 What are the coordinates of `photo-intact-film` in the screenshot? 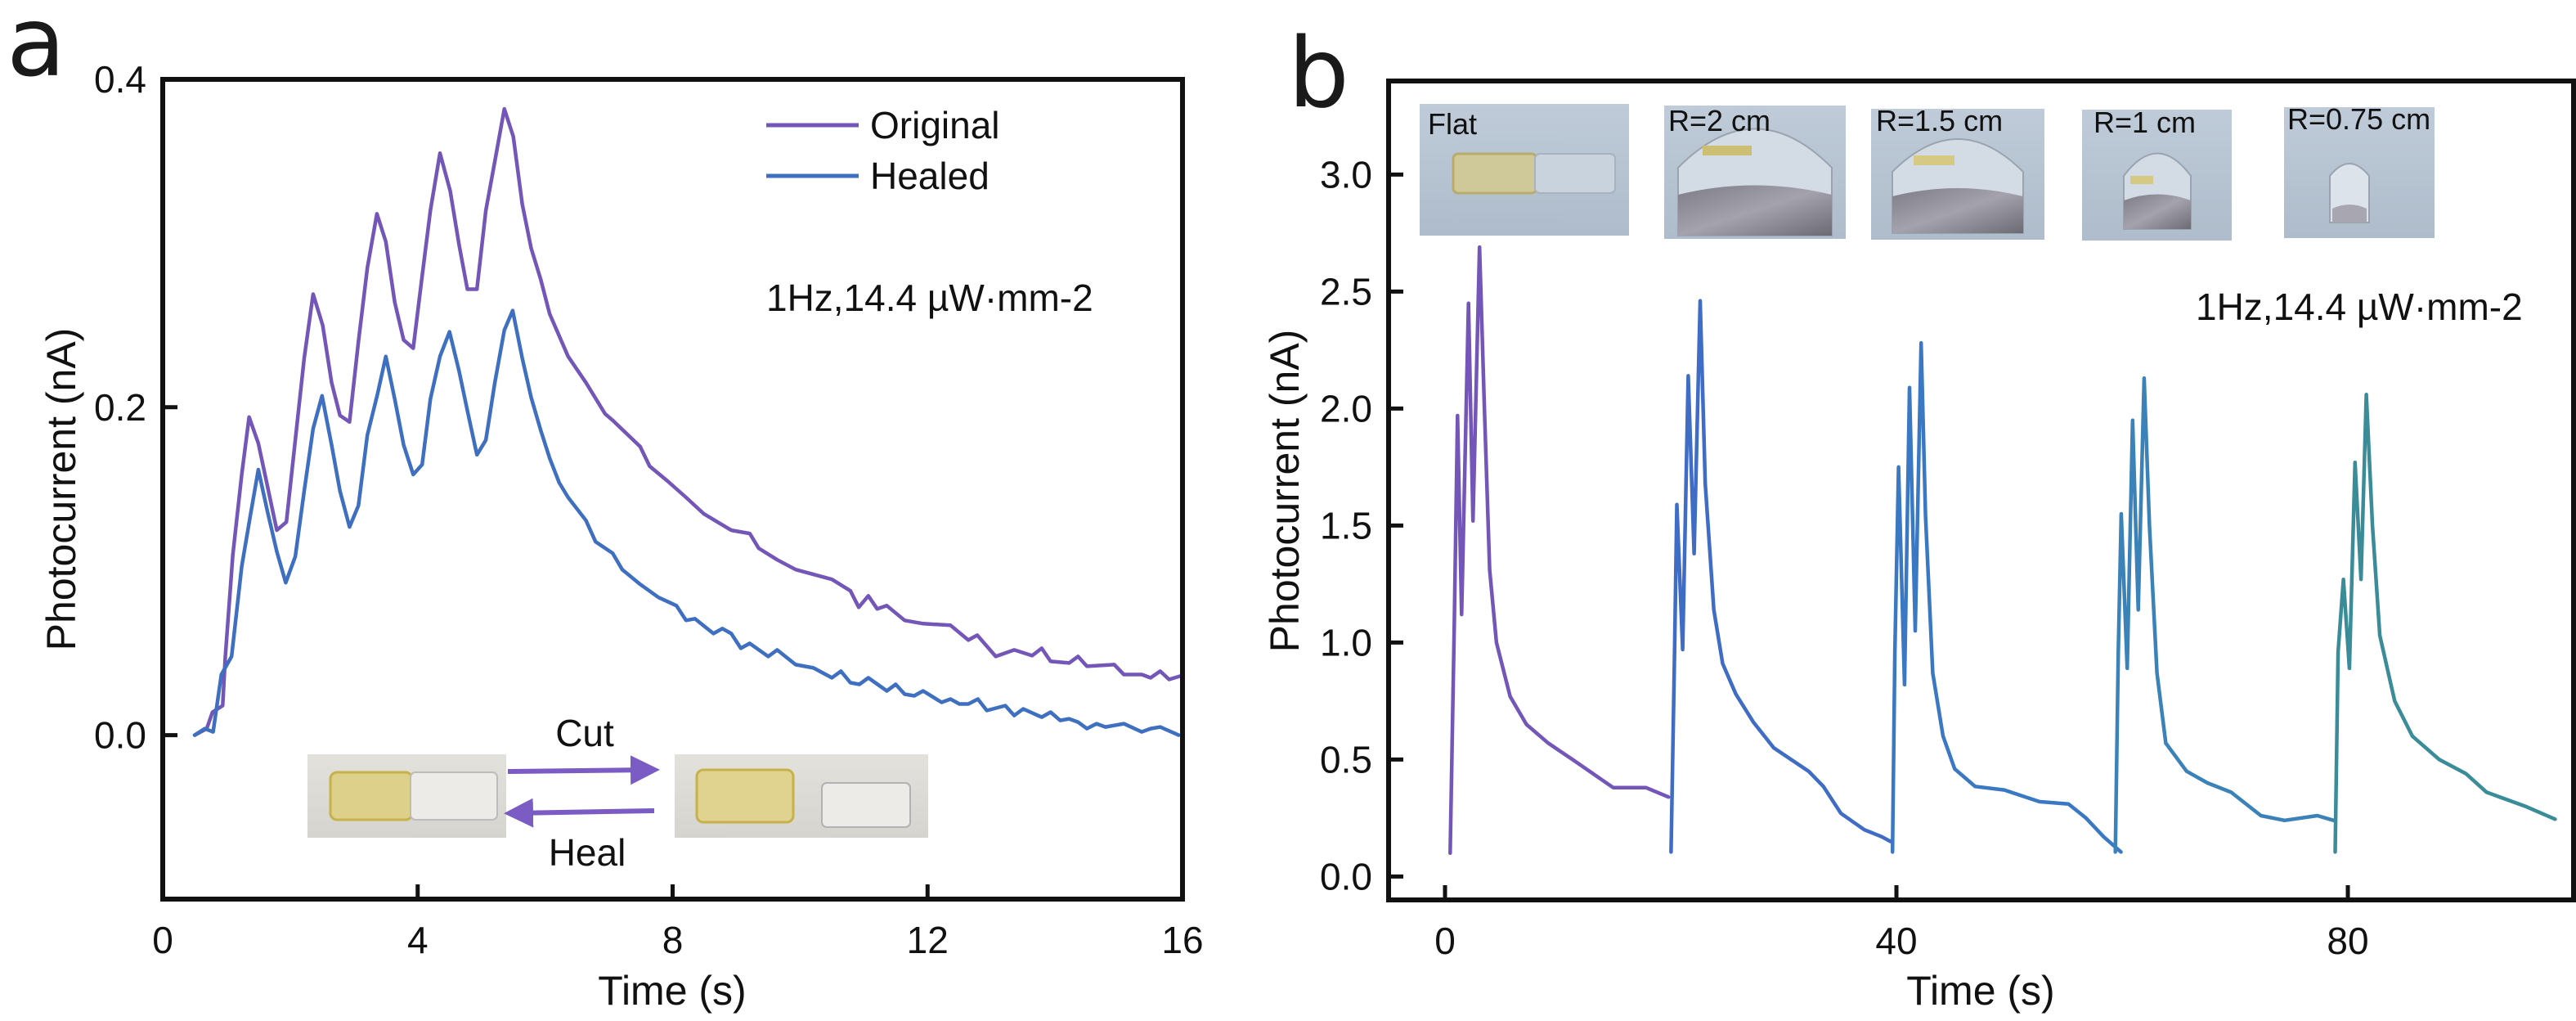 It's located at (406, 796).